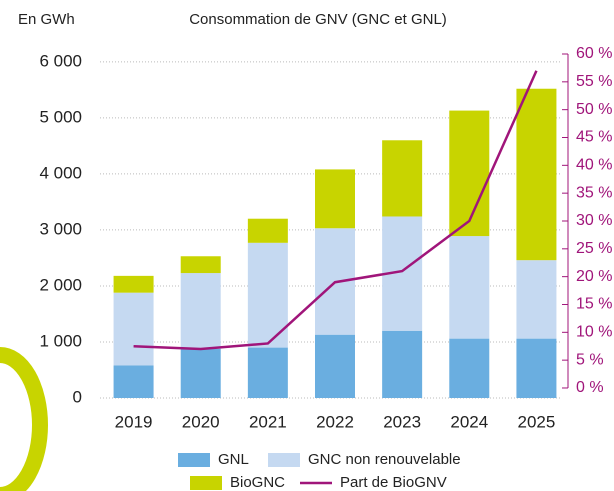 The height and width of the screenshot is (491, 614). Describe the element at coordinates (594, 109) in the screenshot. I see `y2-tick-label: 50 %` at that location.